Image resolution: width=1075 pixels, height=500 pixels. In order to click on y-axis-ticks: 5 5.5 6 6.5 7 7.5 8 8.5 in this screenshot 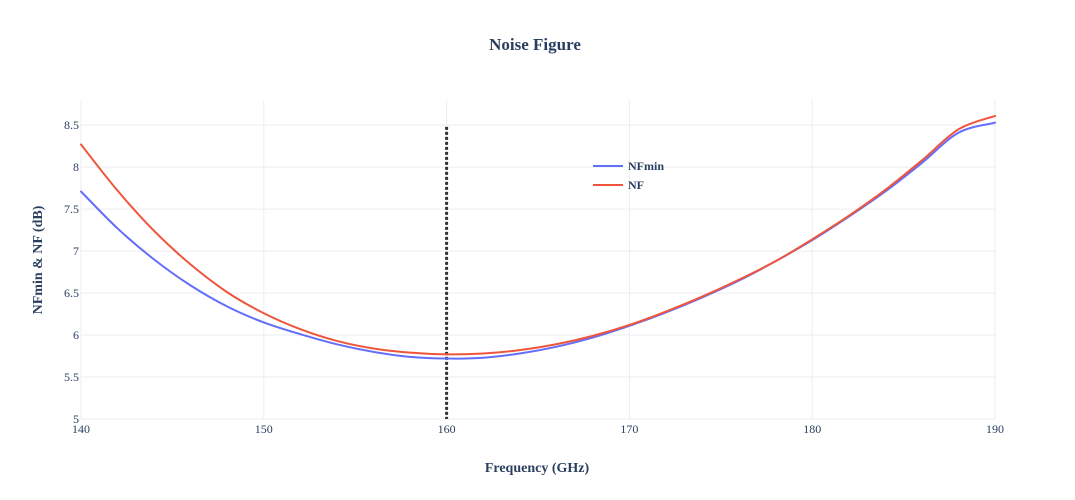, I will do `click(71, 272)`.